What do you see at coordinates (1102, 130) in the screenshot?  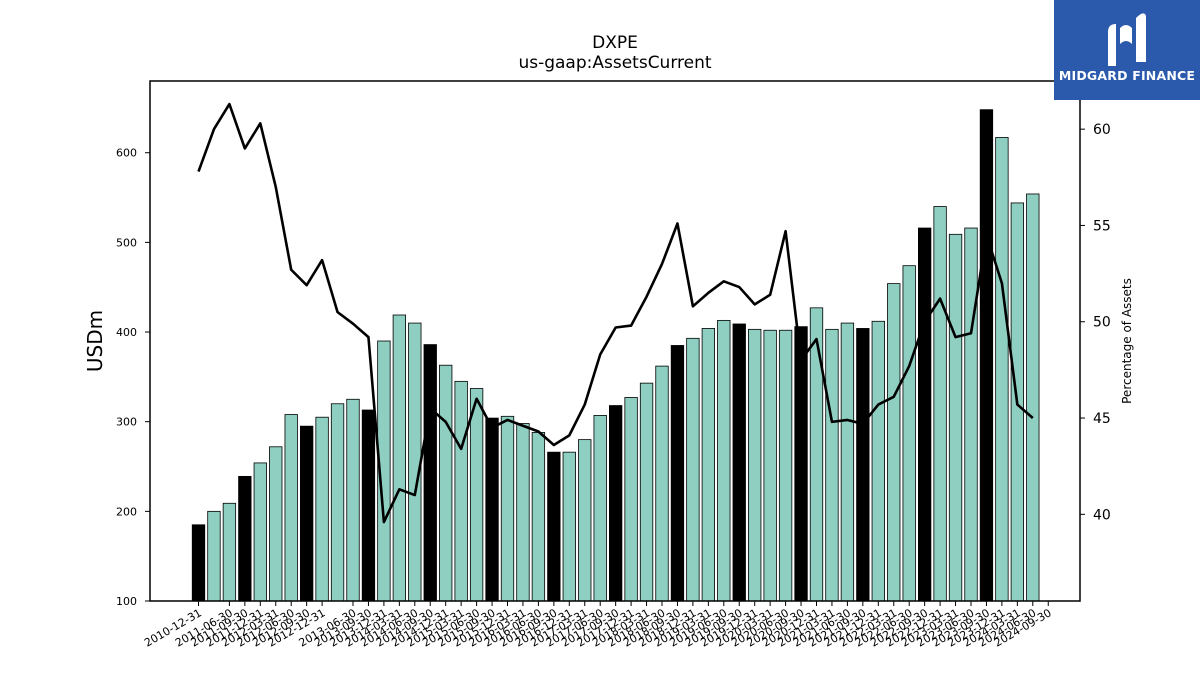 I see `y-tick-label-right: 60` at bounding box center [1102, 130].